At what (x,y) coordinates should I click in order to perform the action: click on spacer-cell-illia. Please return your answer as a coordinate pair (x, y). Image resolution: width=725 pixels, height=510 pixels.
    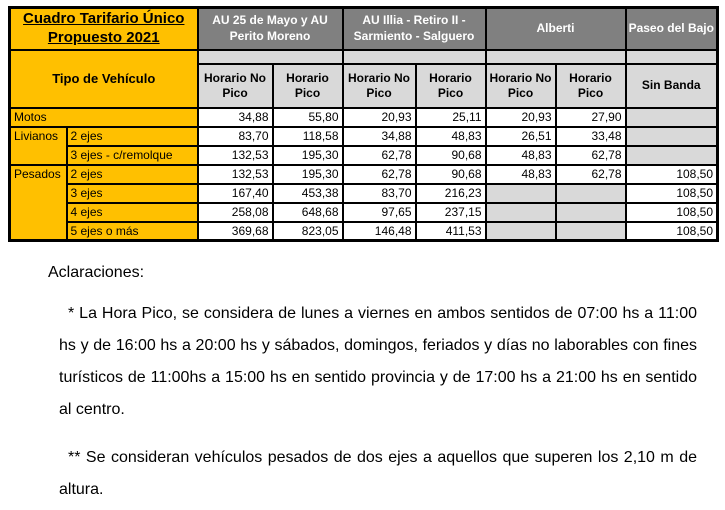
    Looking at the image, I should click on (414, 56).